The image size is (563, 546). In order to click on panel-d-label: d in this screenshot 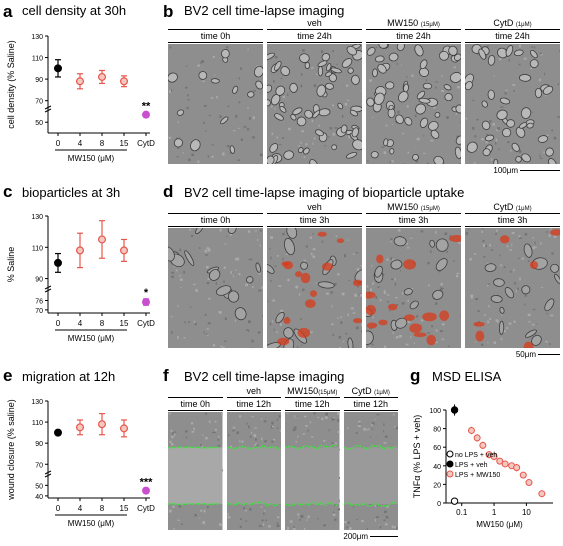, I will do `click(168, 191)`.